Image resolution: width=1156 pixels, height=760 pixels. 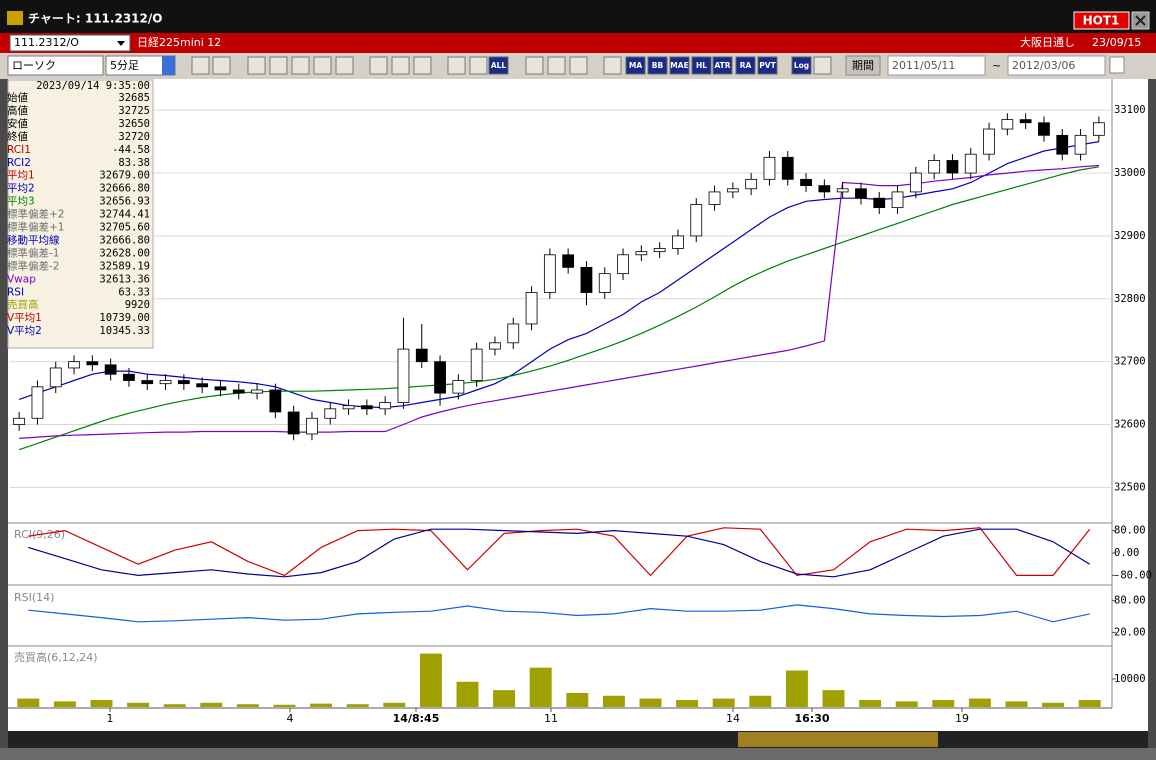 I want to click on from-date-box, so click(x=936, y=65).